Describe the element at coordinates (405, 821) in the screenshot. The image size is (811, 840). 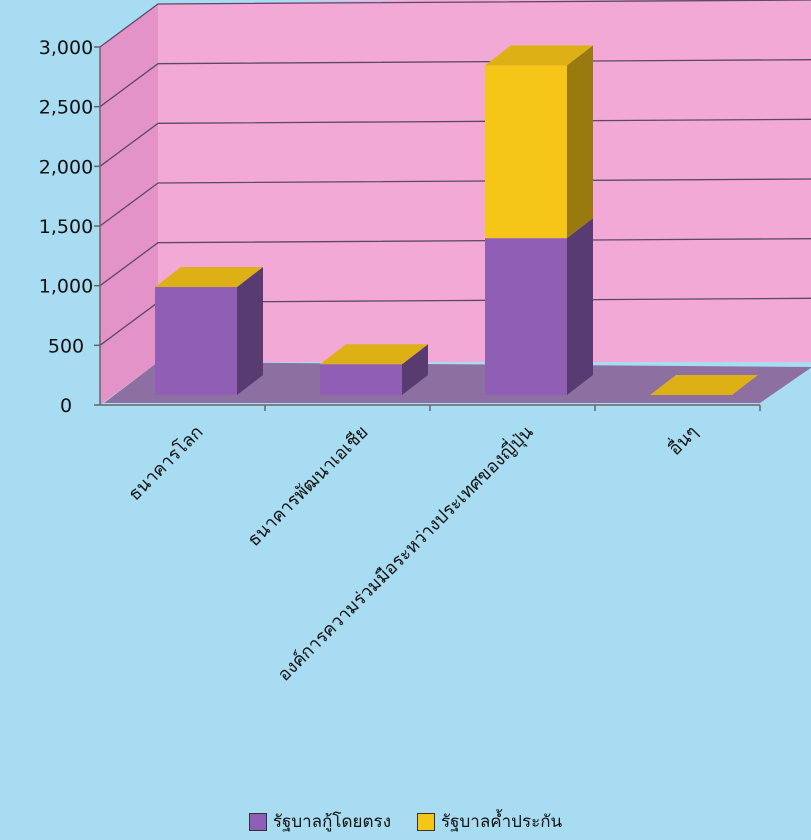
I see `legend: รัฐบาลกู้โดยตรง รัฐบาลค้ำประกัน` at that location.